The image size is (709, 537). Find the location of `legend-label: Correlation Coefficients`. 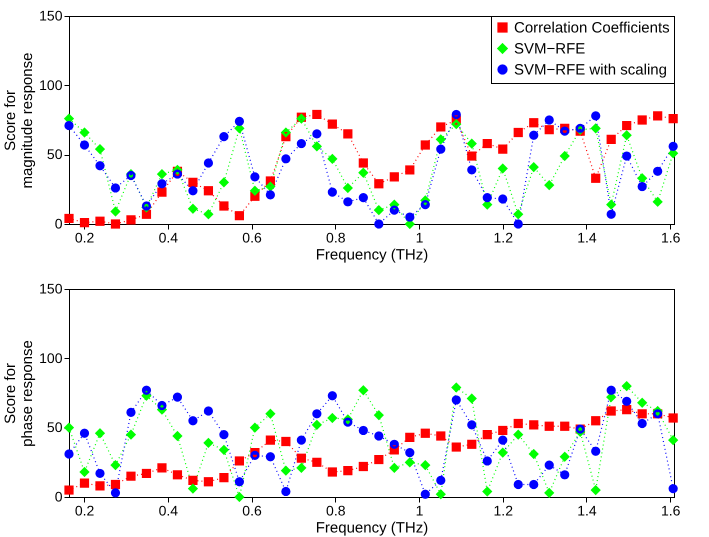

legend-label: Correlation Coefficients is located at coordinates (592, 28).